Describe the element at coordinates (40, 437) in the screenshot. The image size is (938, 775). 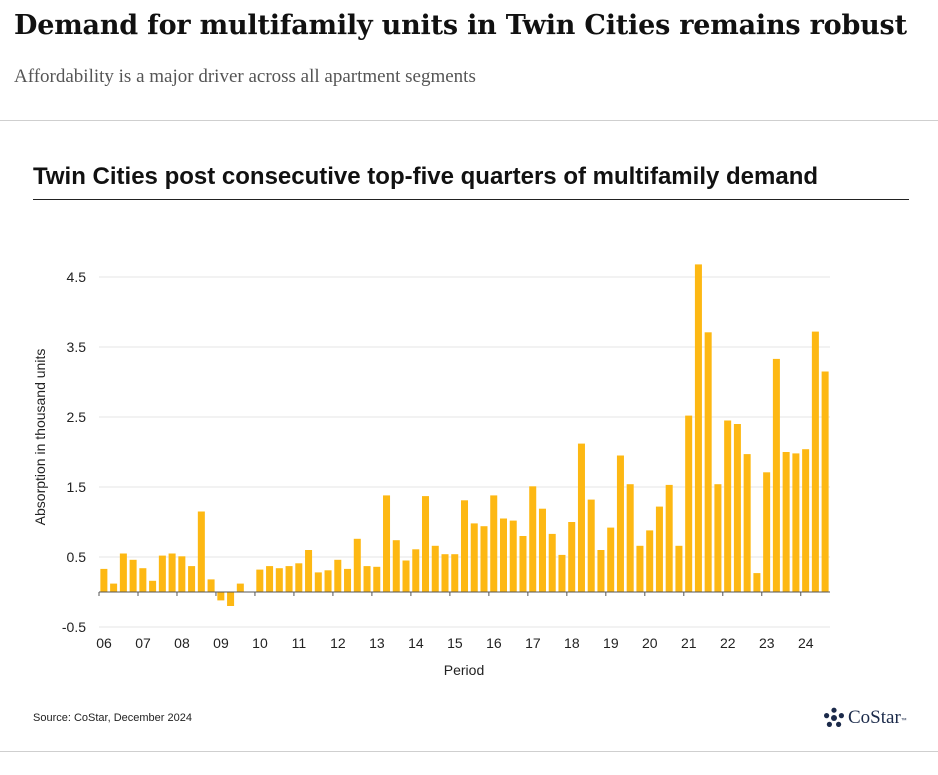
I see `y-axis-label: Absorption in thousand units` at that location.